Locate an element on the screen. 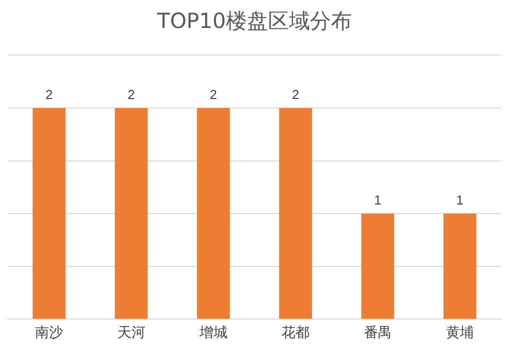 This screenshot has height=352, width=513. x-tick-label: 番禺 is located at coordinates (378, 333).